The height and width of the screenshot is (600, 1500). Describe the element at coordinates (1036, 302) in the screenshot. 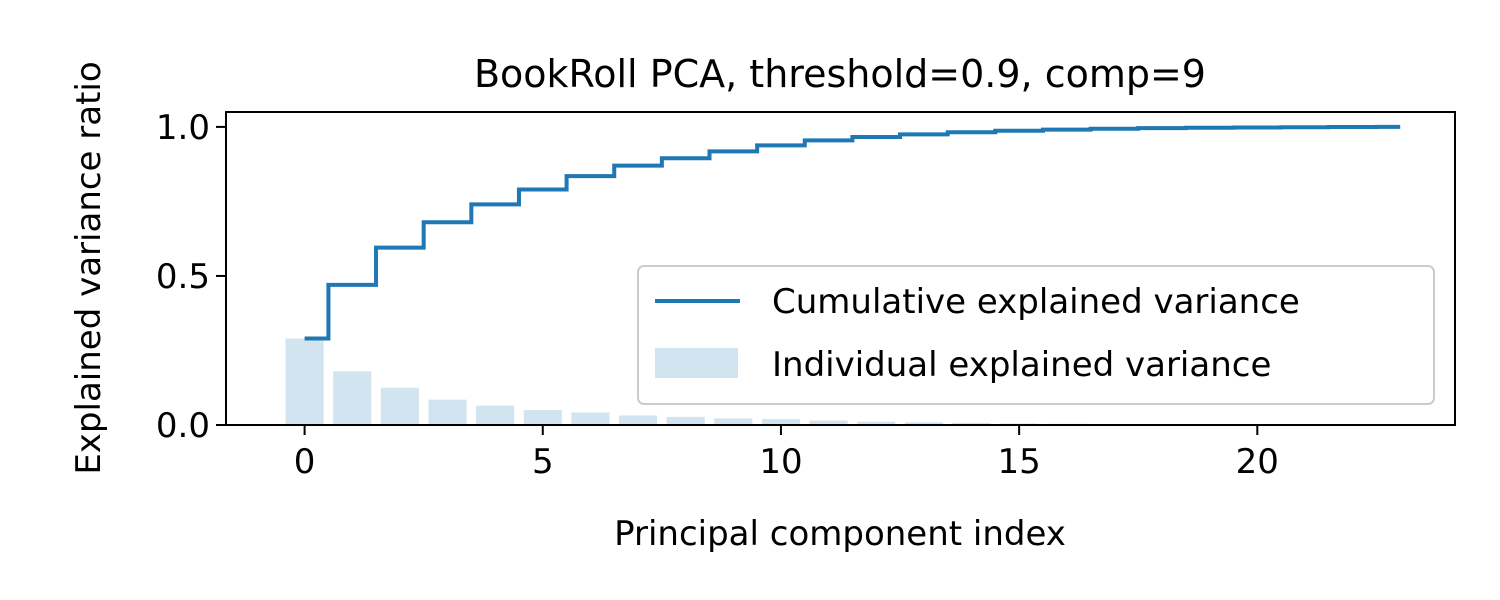

I see `legend-label-cumulative: Cumulative explained variance` at that location.